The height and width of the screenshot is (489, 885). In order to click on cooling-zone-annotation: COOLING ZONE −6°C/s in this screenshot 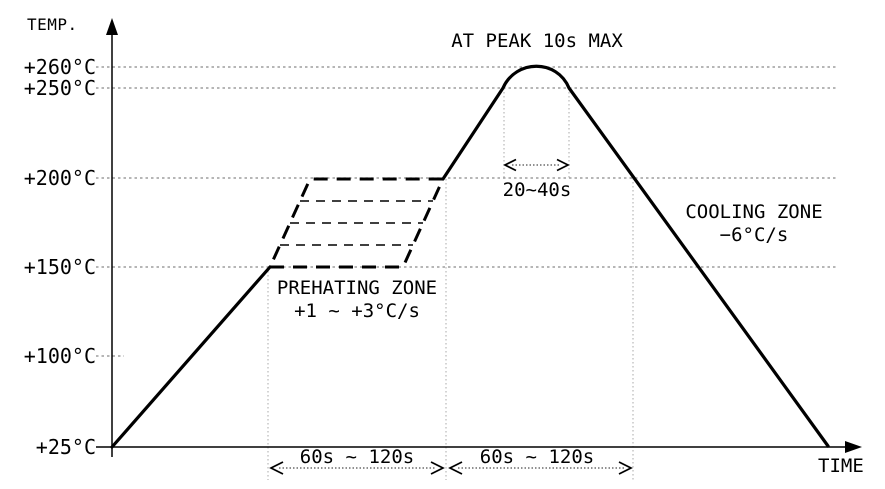, I will do `click(753, 224)`.